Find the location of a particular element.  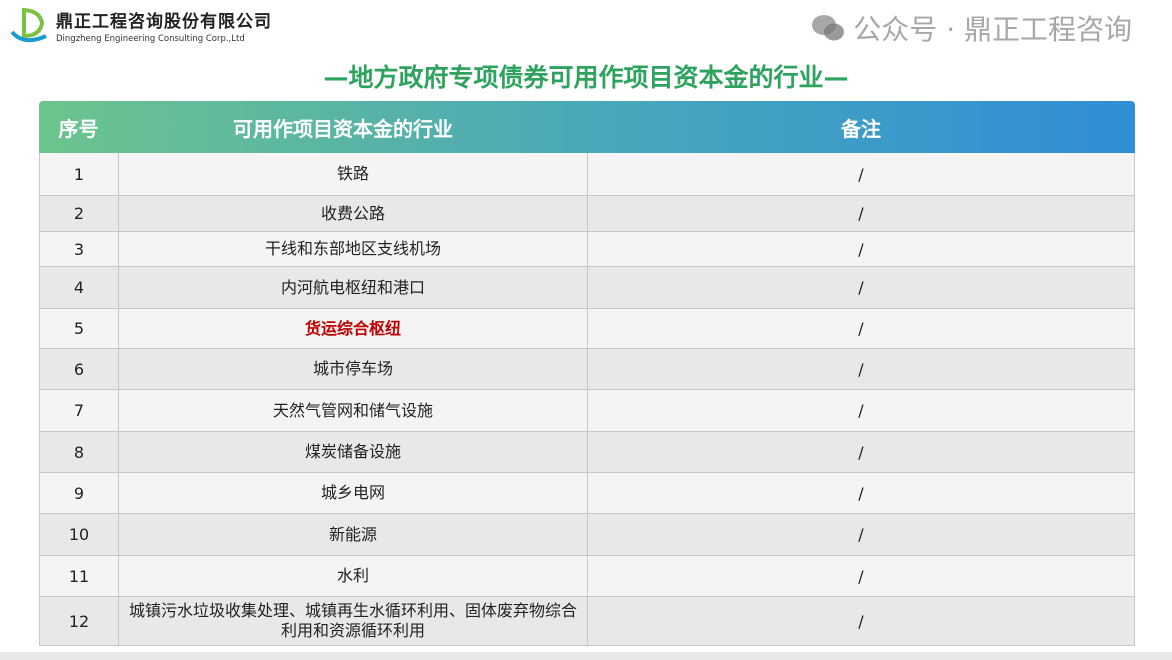

table-row: 6 城市停车场 / is located at coordinates (587, 369).